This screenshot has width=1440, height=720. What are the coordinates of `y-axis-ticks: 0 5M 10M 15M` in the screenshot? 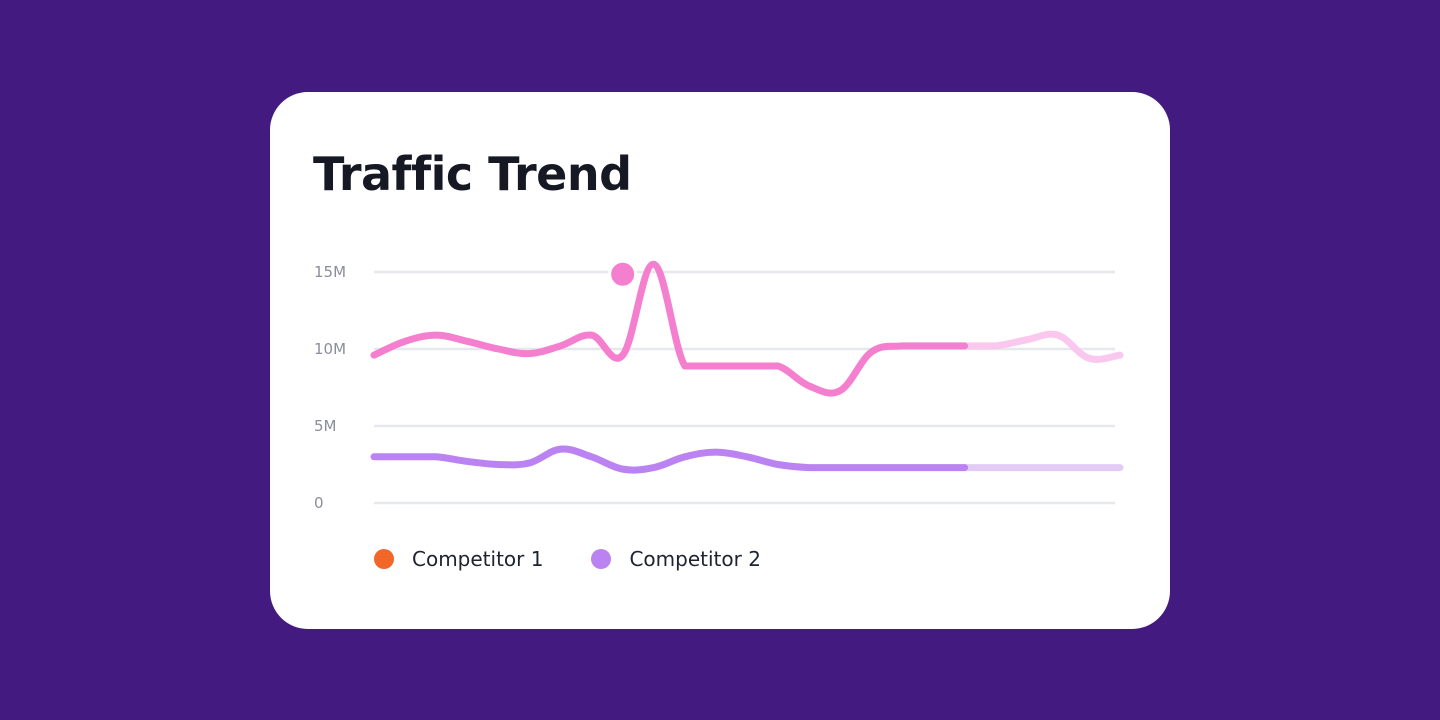 It's located at (330, 387).